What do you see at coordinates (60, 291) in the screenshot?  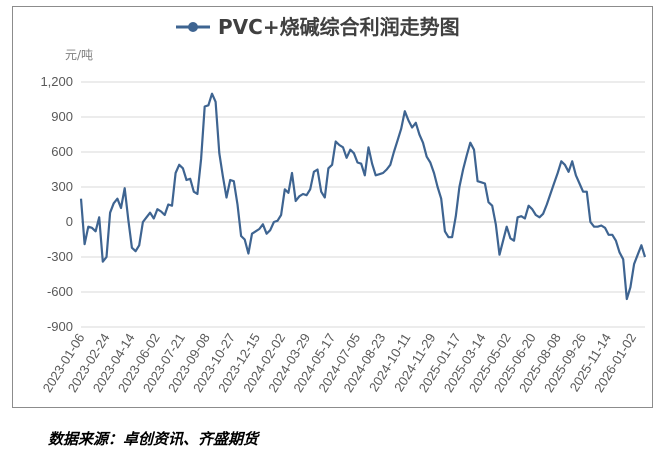 I see `y-tick-label: -600` at bounding box center [60, 291].